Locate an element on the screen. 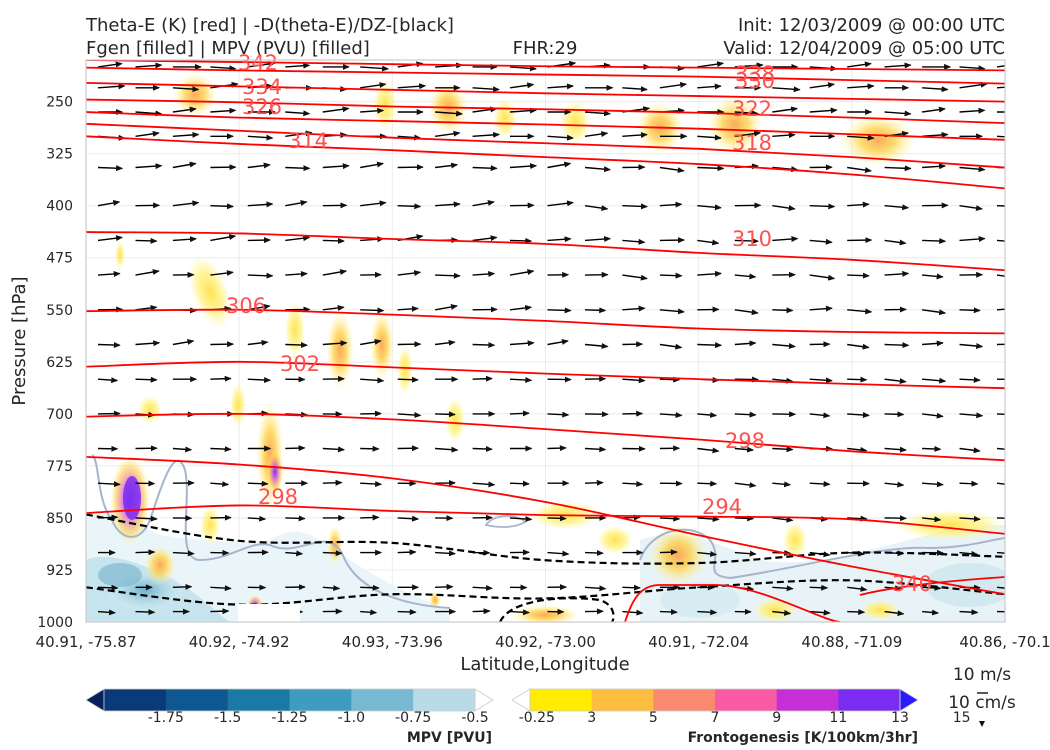 The image size is (1050, 750). theta-e-label: 294 is located at coordinates (722, 507).